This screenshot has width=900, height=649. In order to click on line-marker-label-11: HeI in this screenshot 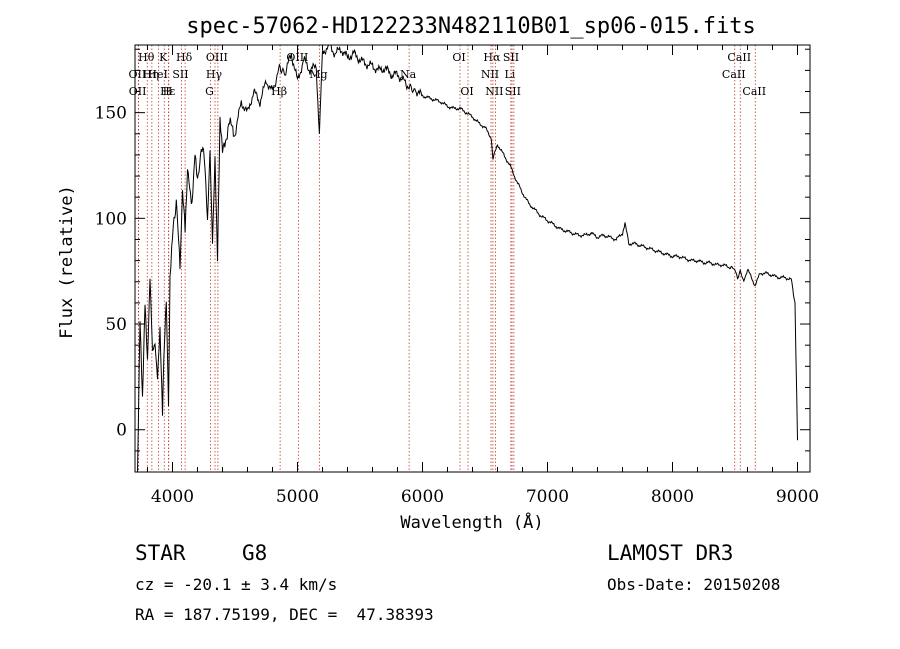, I will do `click(157, 74)`.